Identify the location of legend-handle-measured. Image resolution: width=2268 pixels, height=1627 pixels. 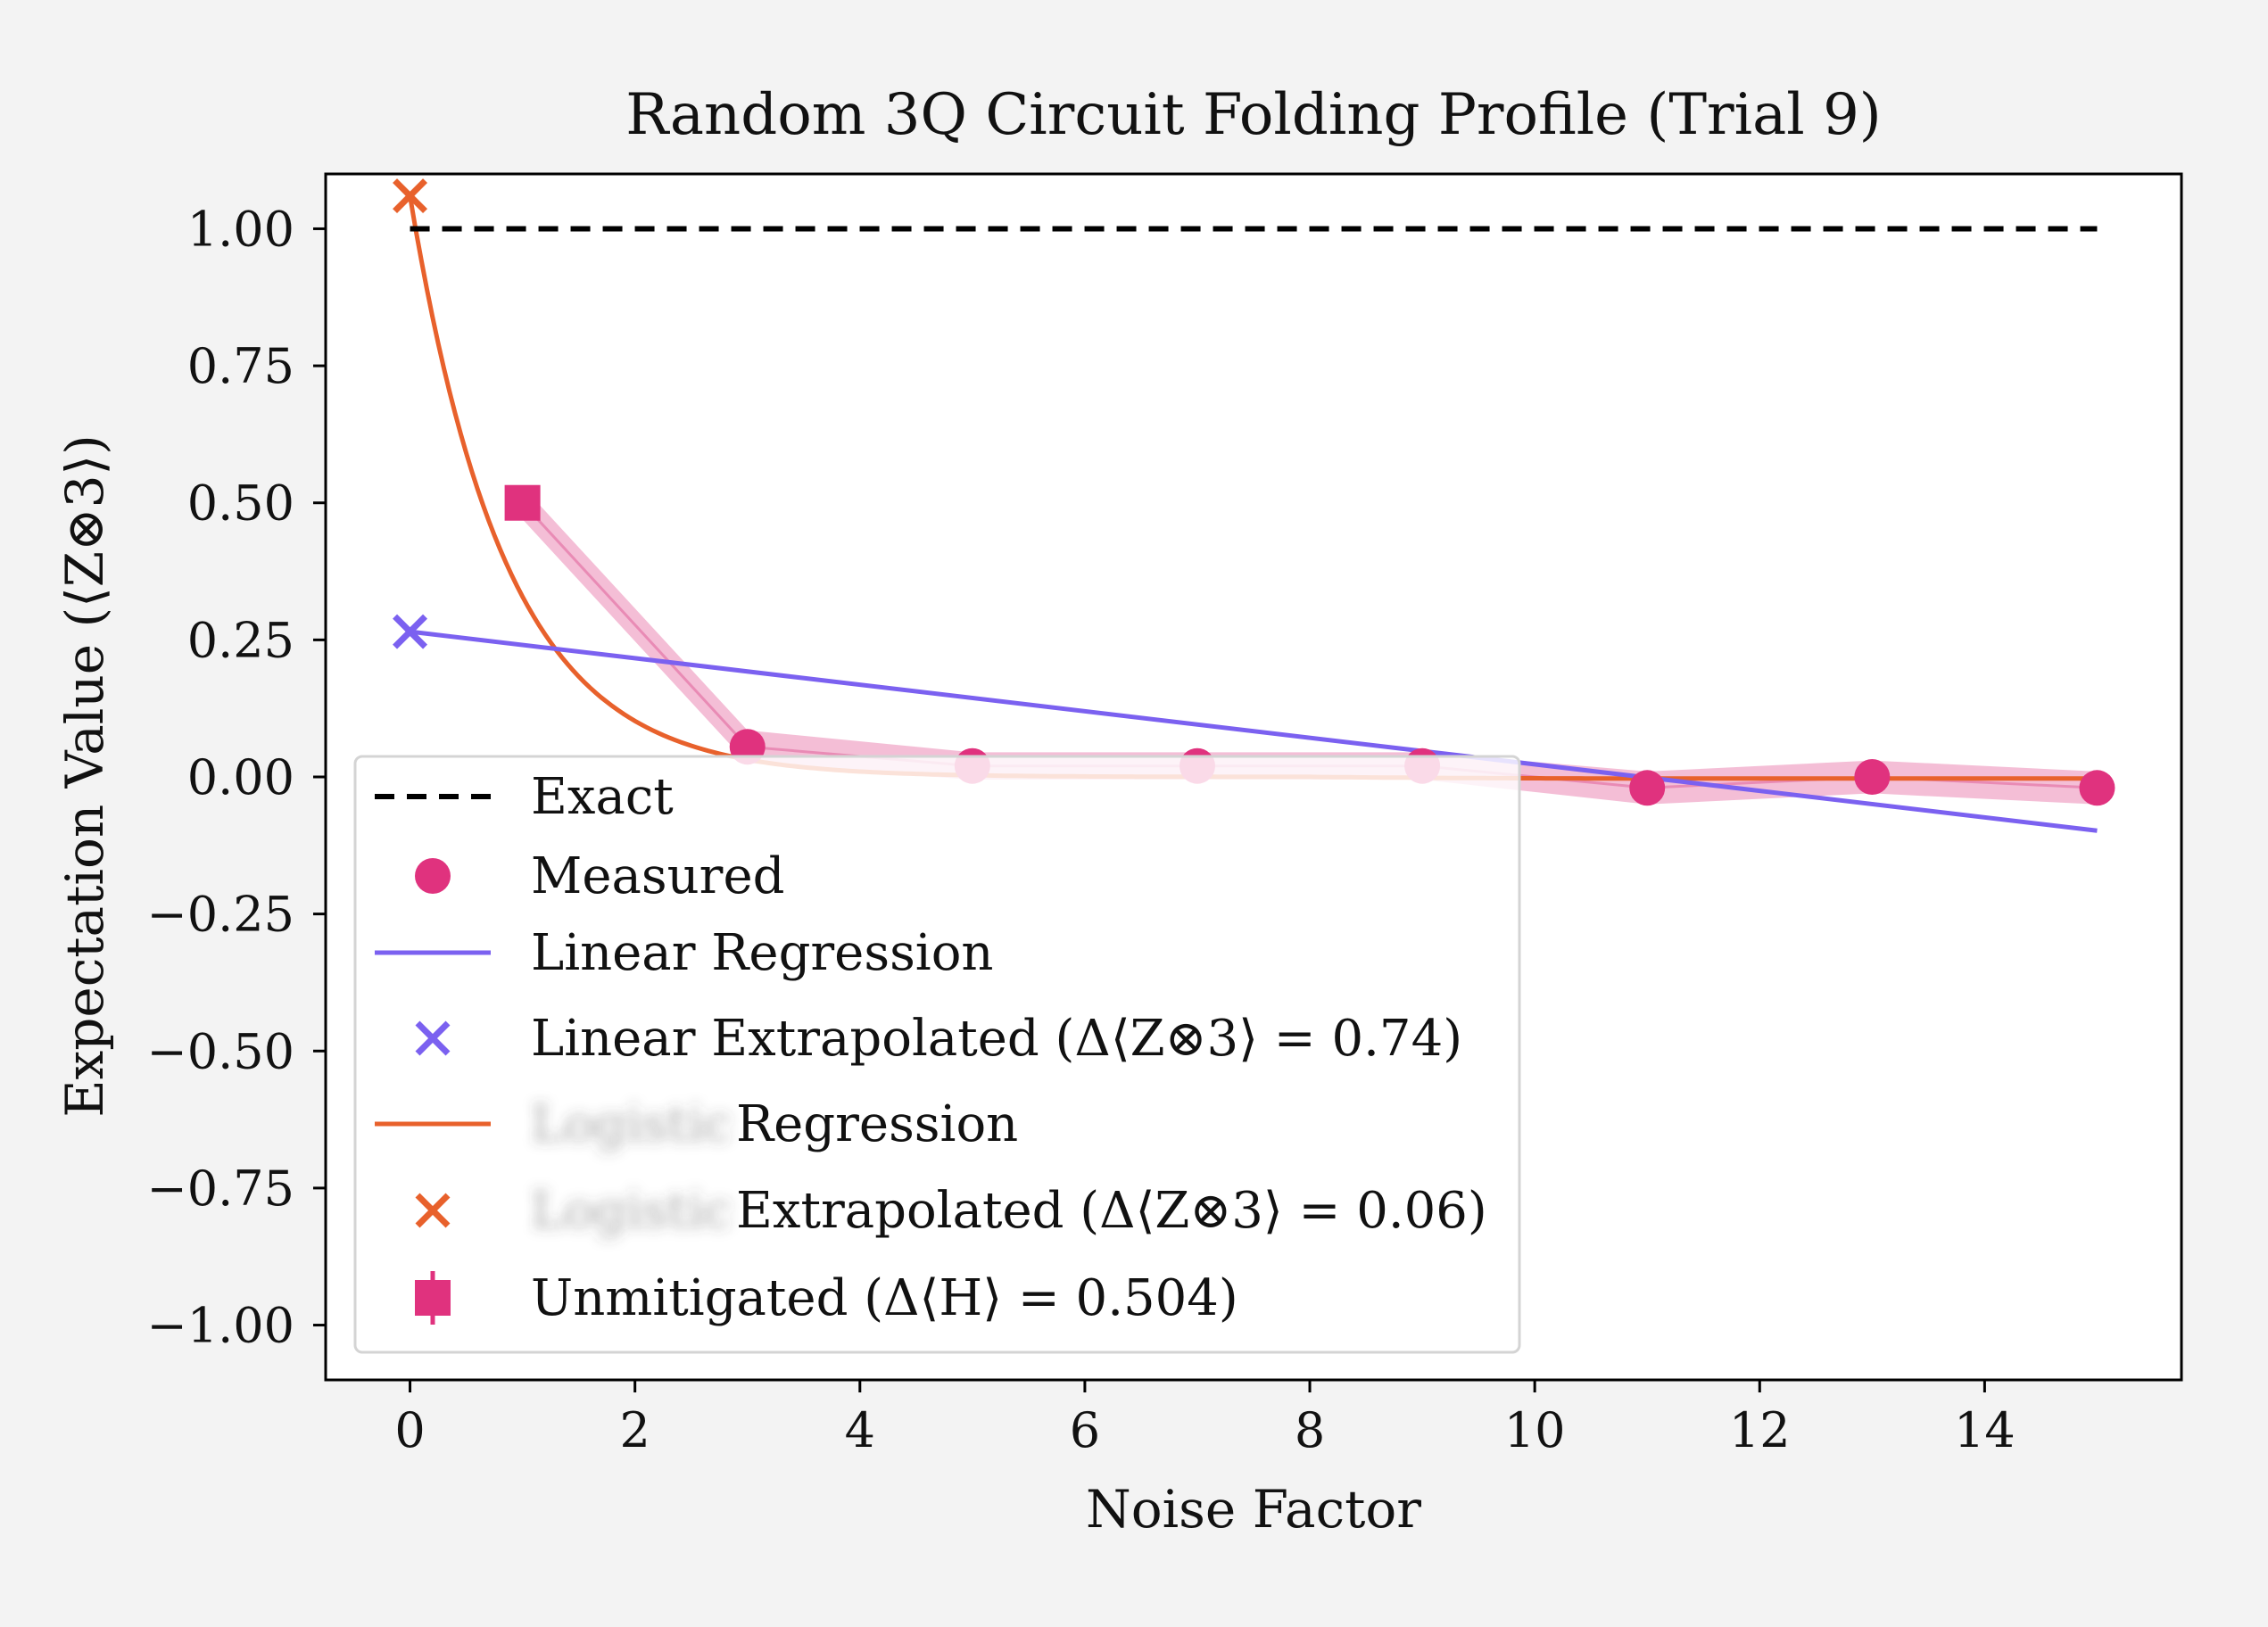
(433, 876).